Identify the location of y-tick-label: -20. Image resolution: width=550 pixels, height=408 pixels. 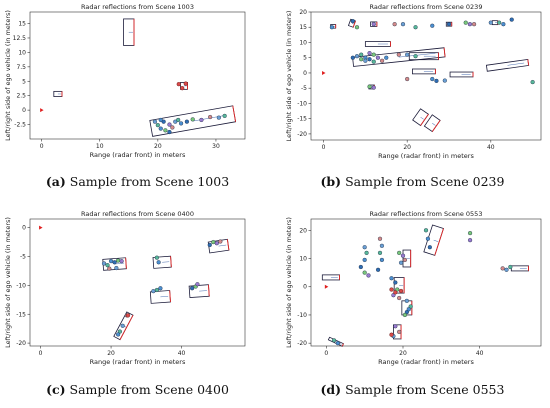
(302, 343).